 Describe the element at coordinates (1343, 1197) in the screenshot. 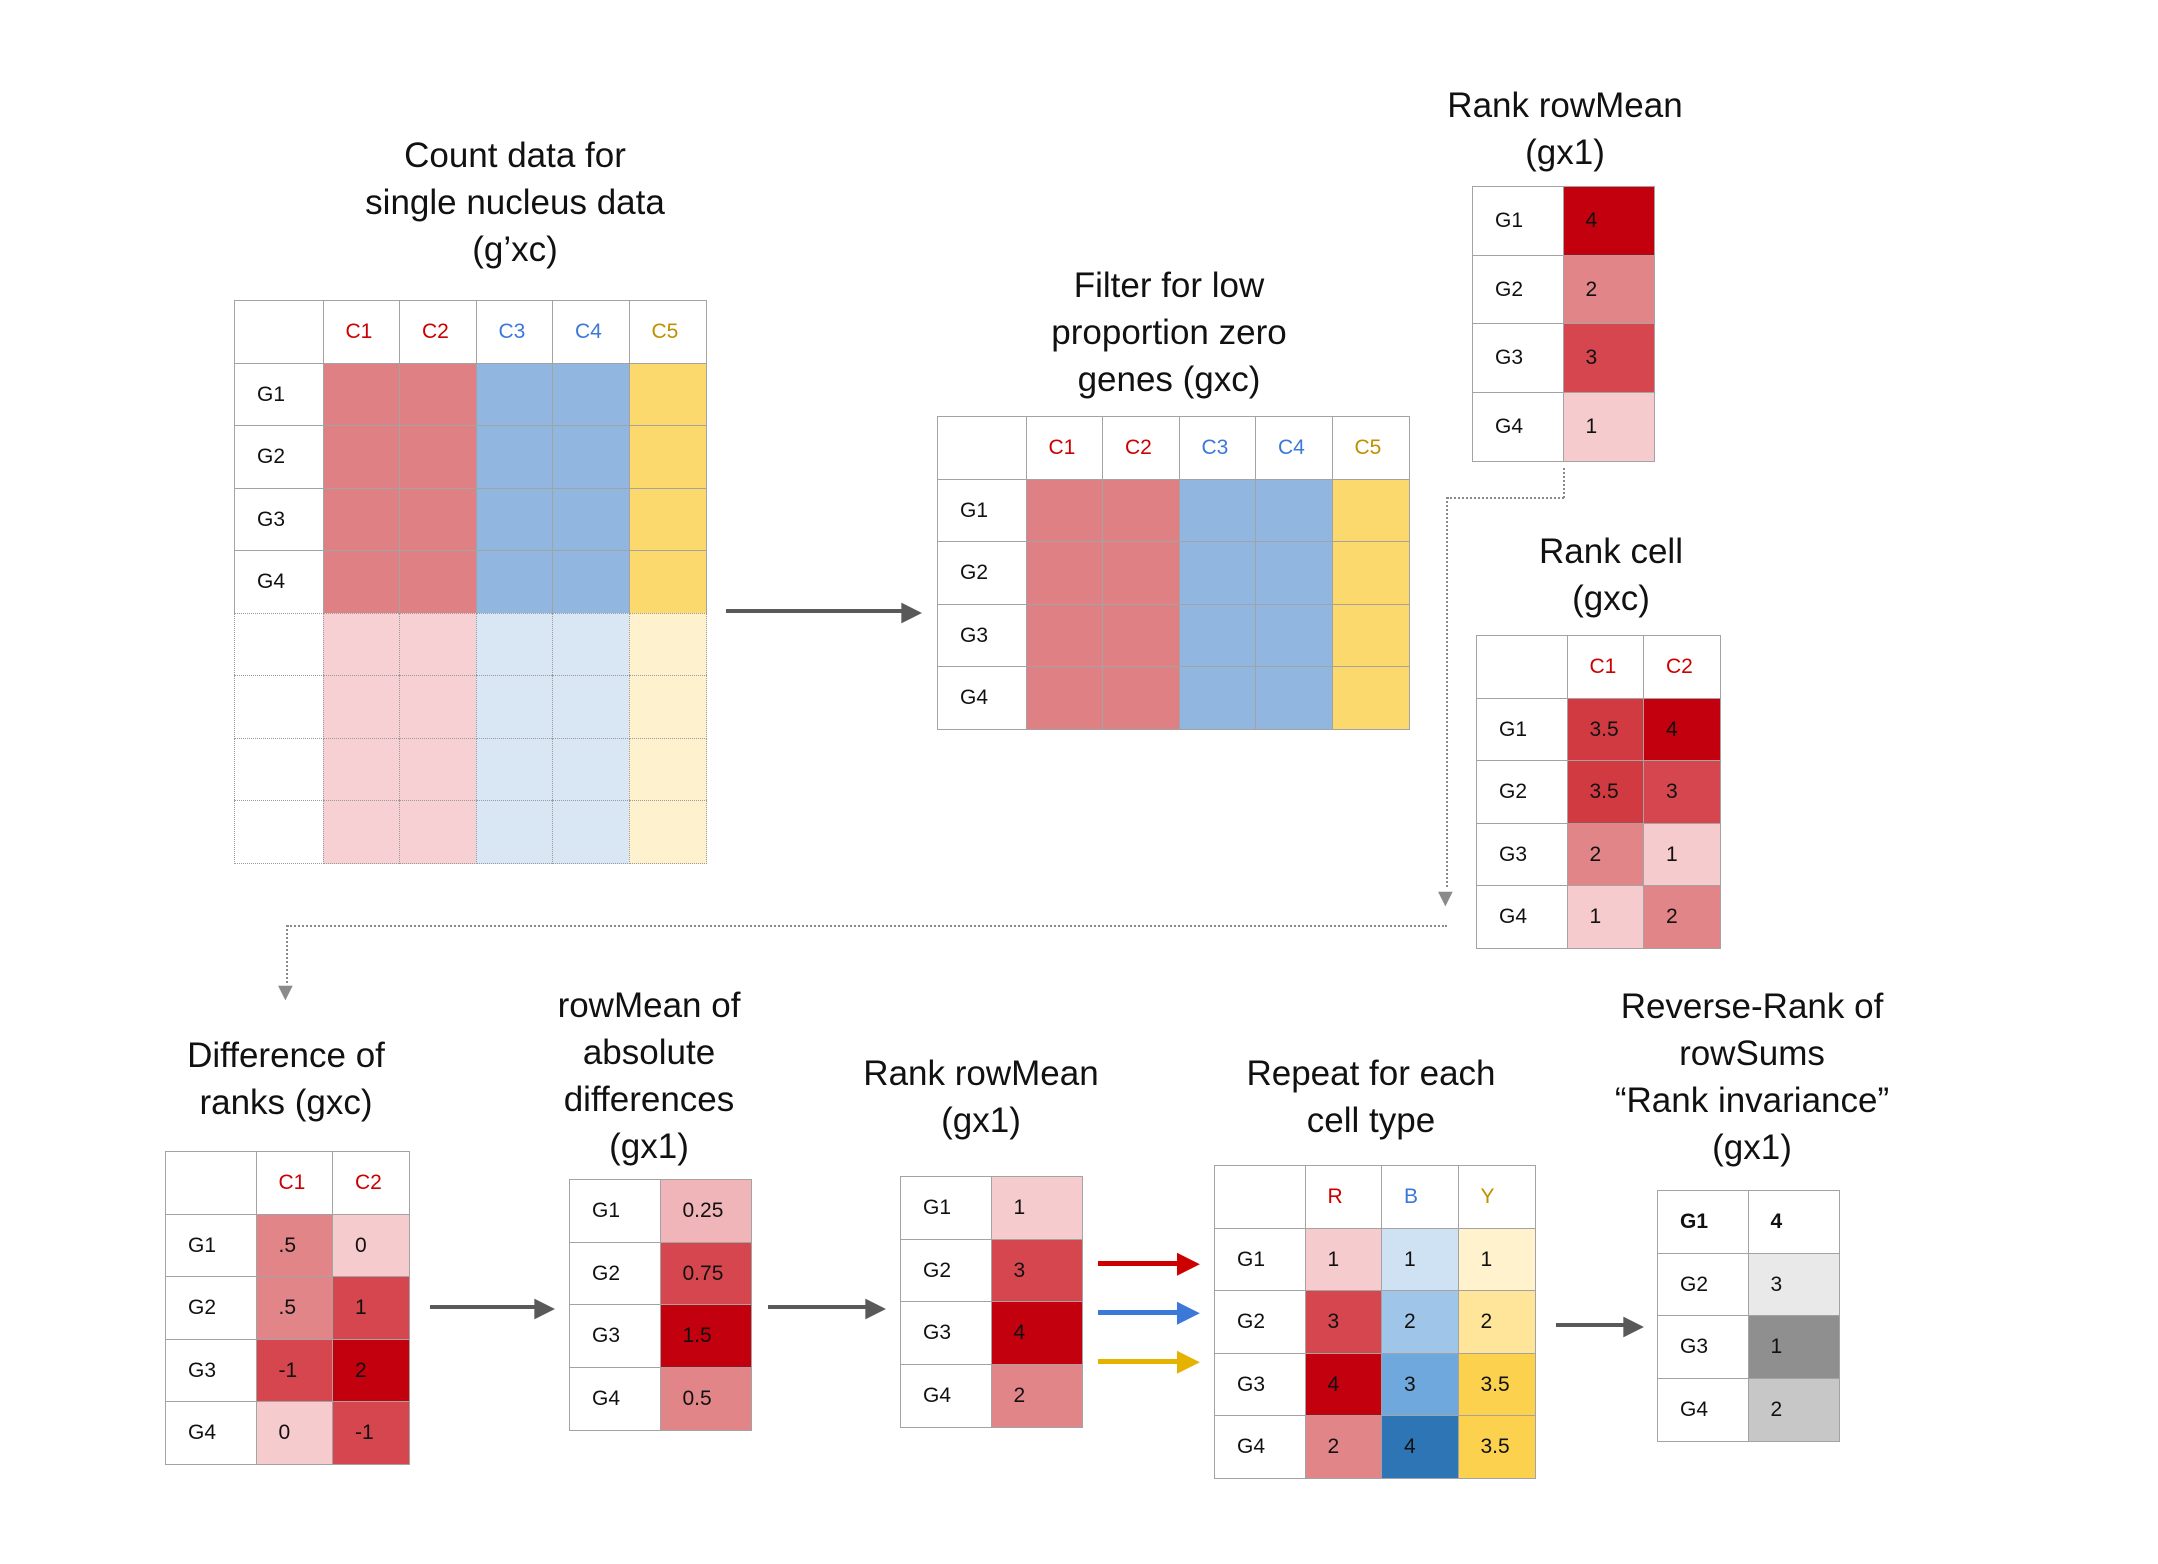

I see `table-cell: R` at that location.